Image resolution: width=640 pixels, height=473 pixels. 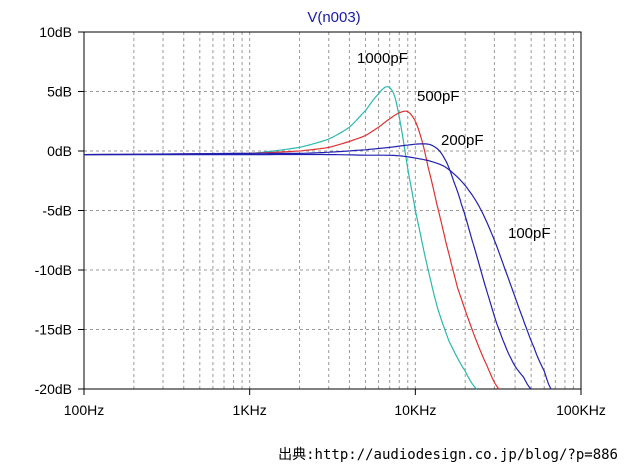 I want to click on annotation-500pF: 500pF, so click(x=438, y=96).